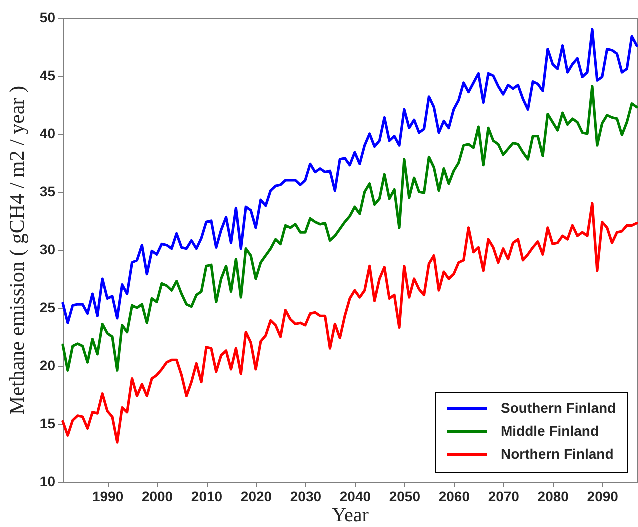 This screenshot has height=527, width=638. Describe the element at coordinates (48, 308) in the screenshot. I see `y-tick-label: 25` at that location.